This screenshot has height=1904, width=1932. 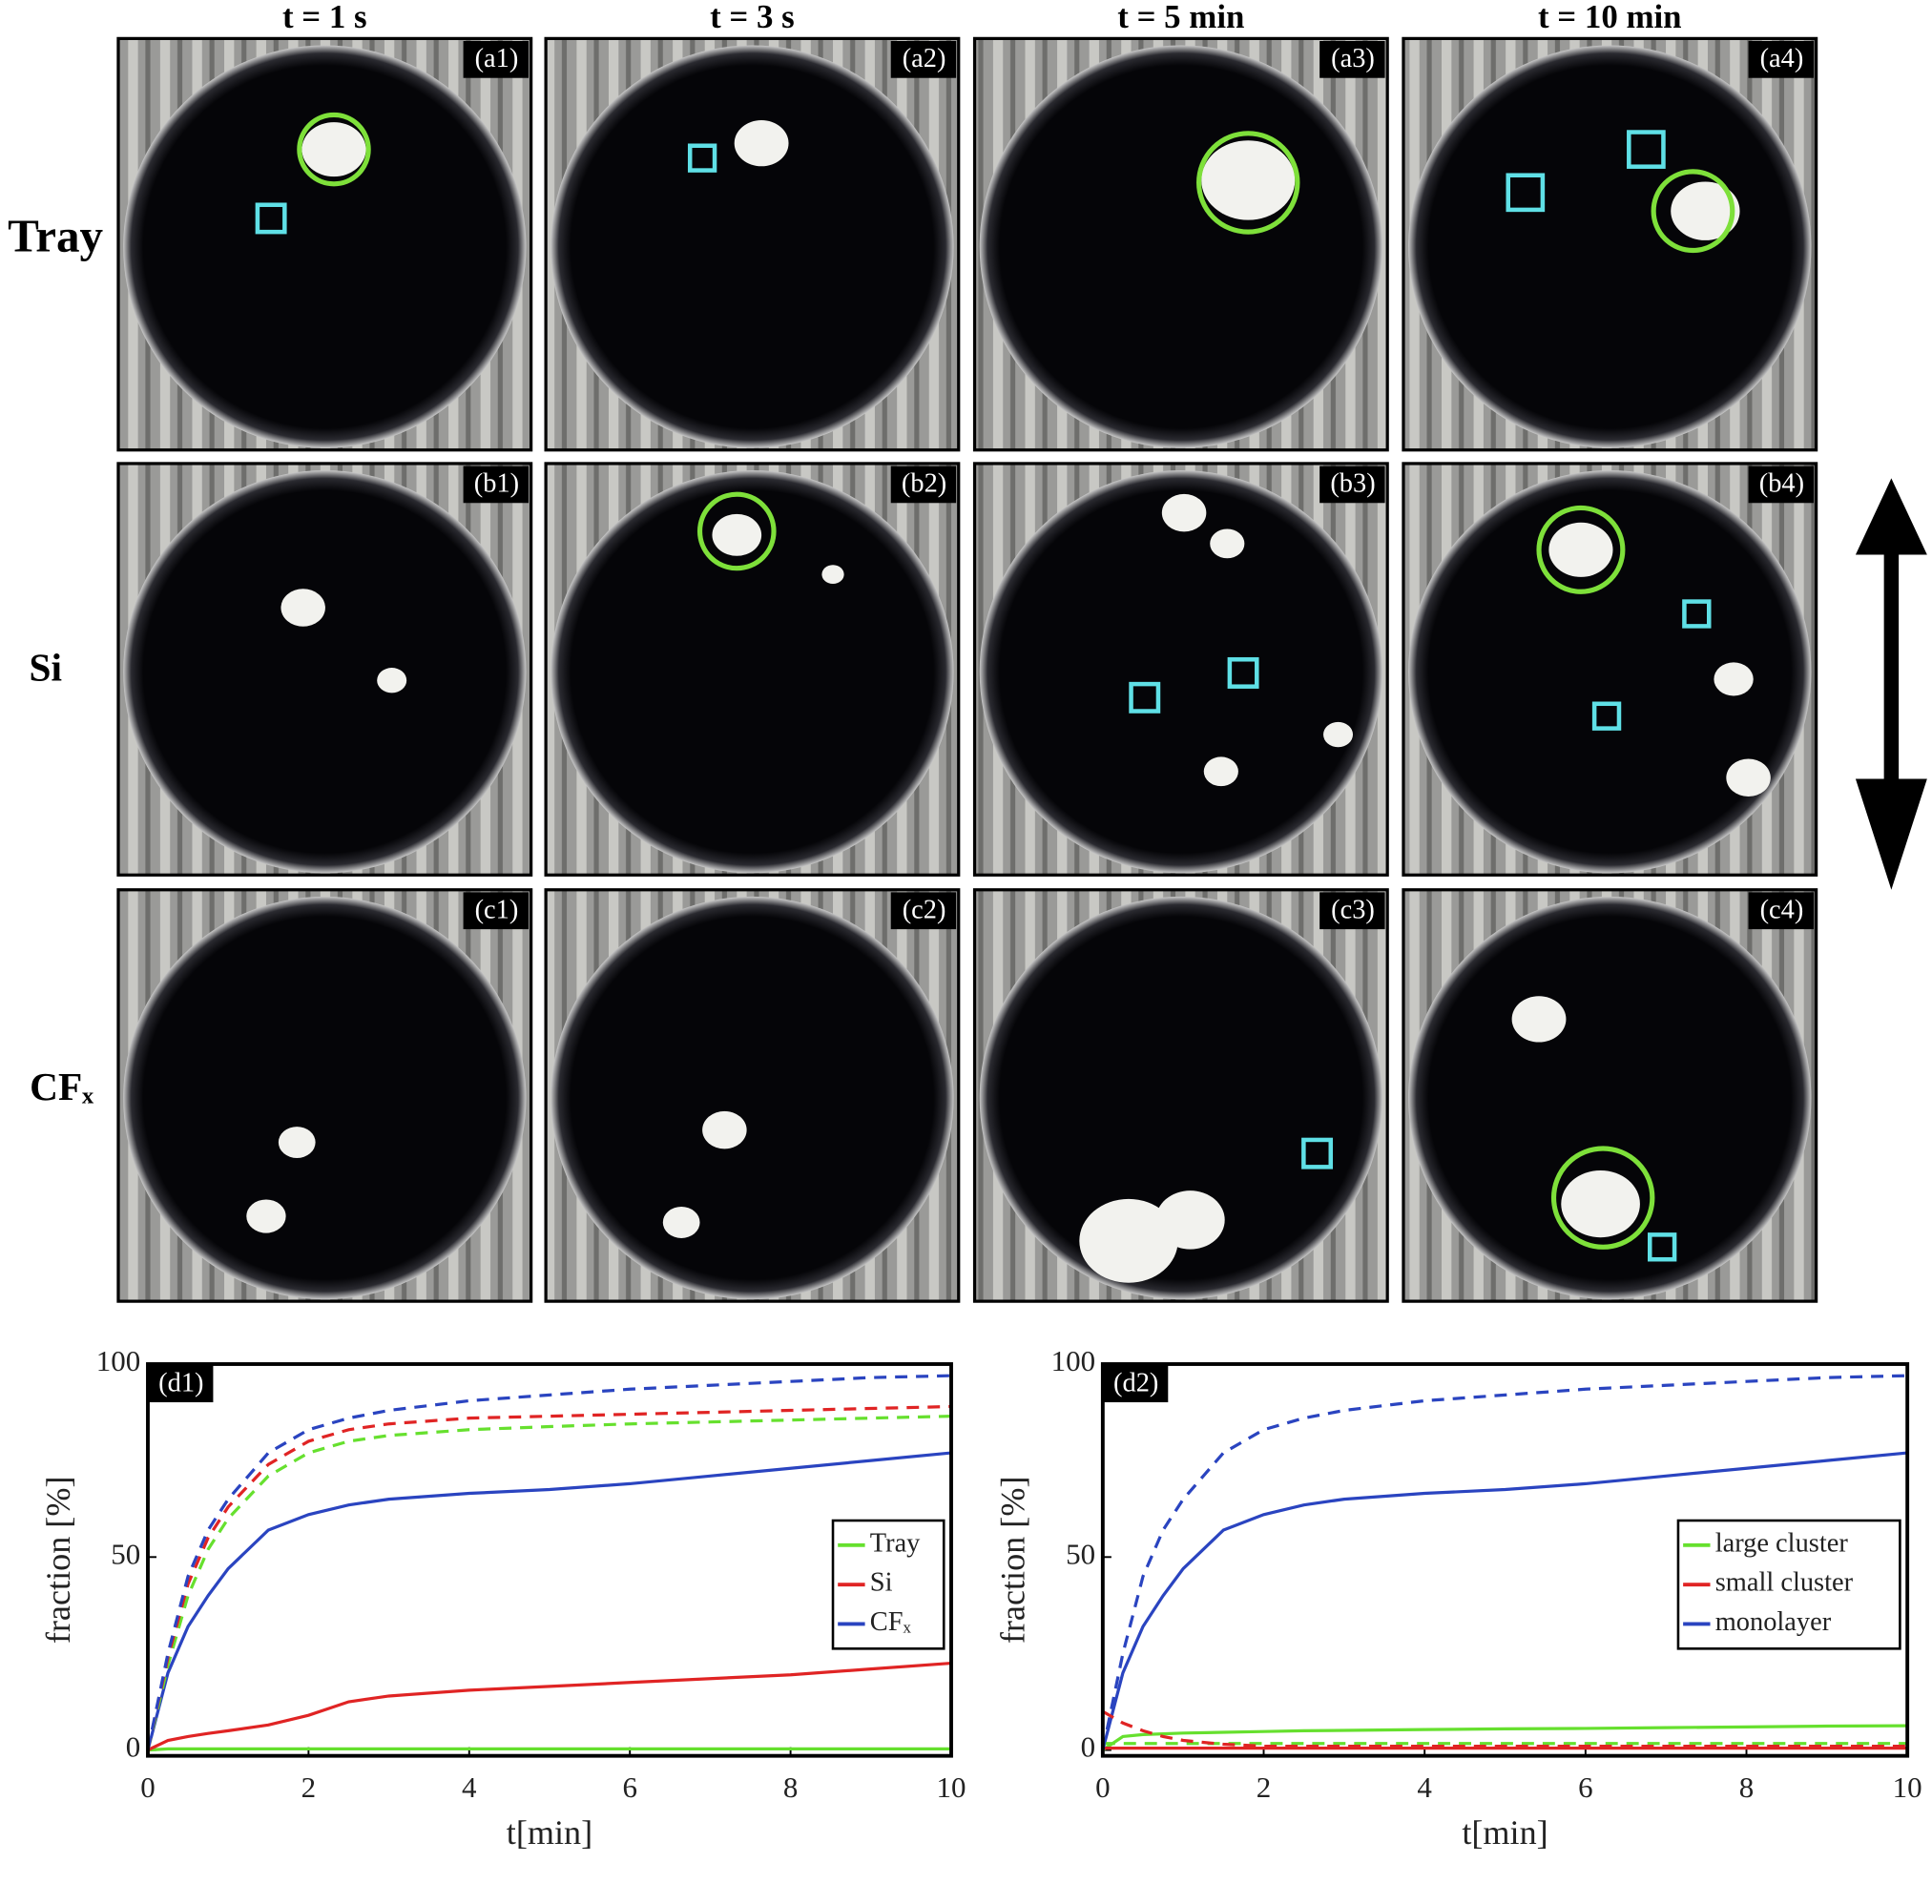 What do you see at coordinates (1788, 1584) in the screenshot?
I see `legend: large cluster small cluster monolayer` at bounding box center [1788, 1584].